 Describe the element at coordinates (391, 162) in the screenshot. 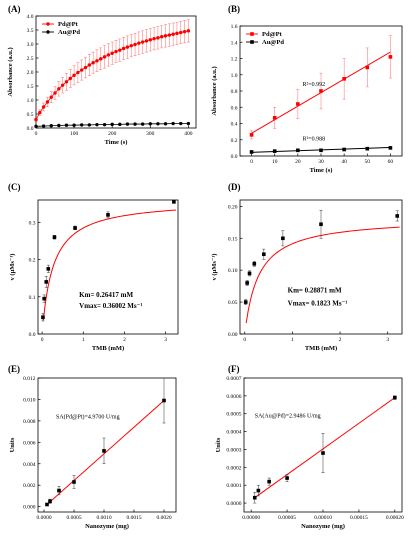

I see `x-tick-label: 60` at that location.